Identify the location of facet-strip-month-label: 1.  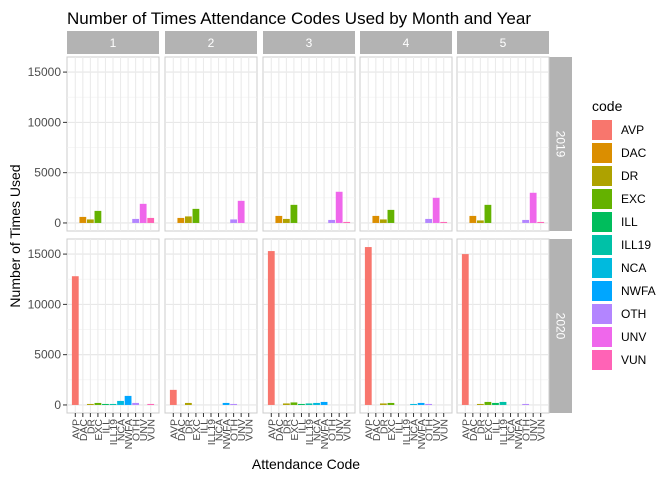
(113, 43).